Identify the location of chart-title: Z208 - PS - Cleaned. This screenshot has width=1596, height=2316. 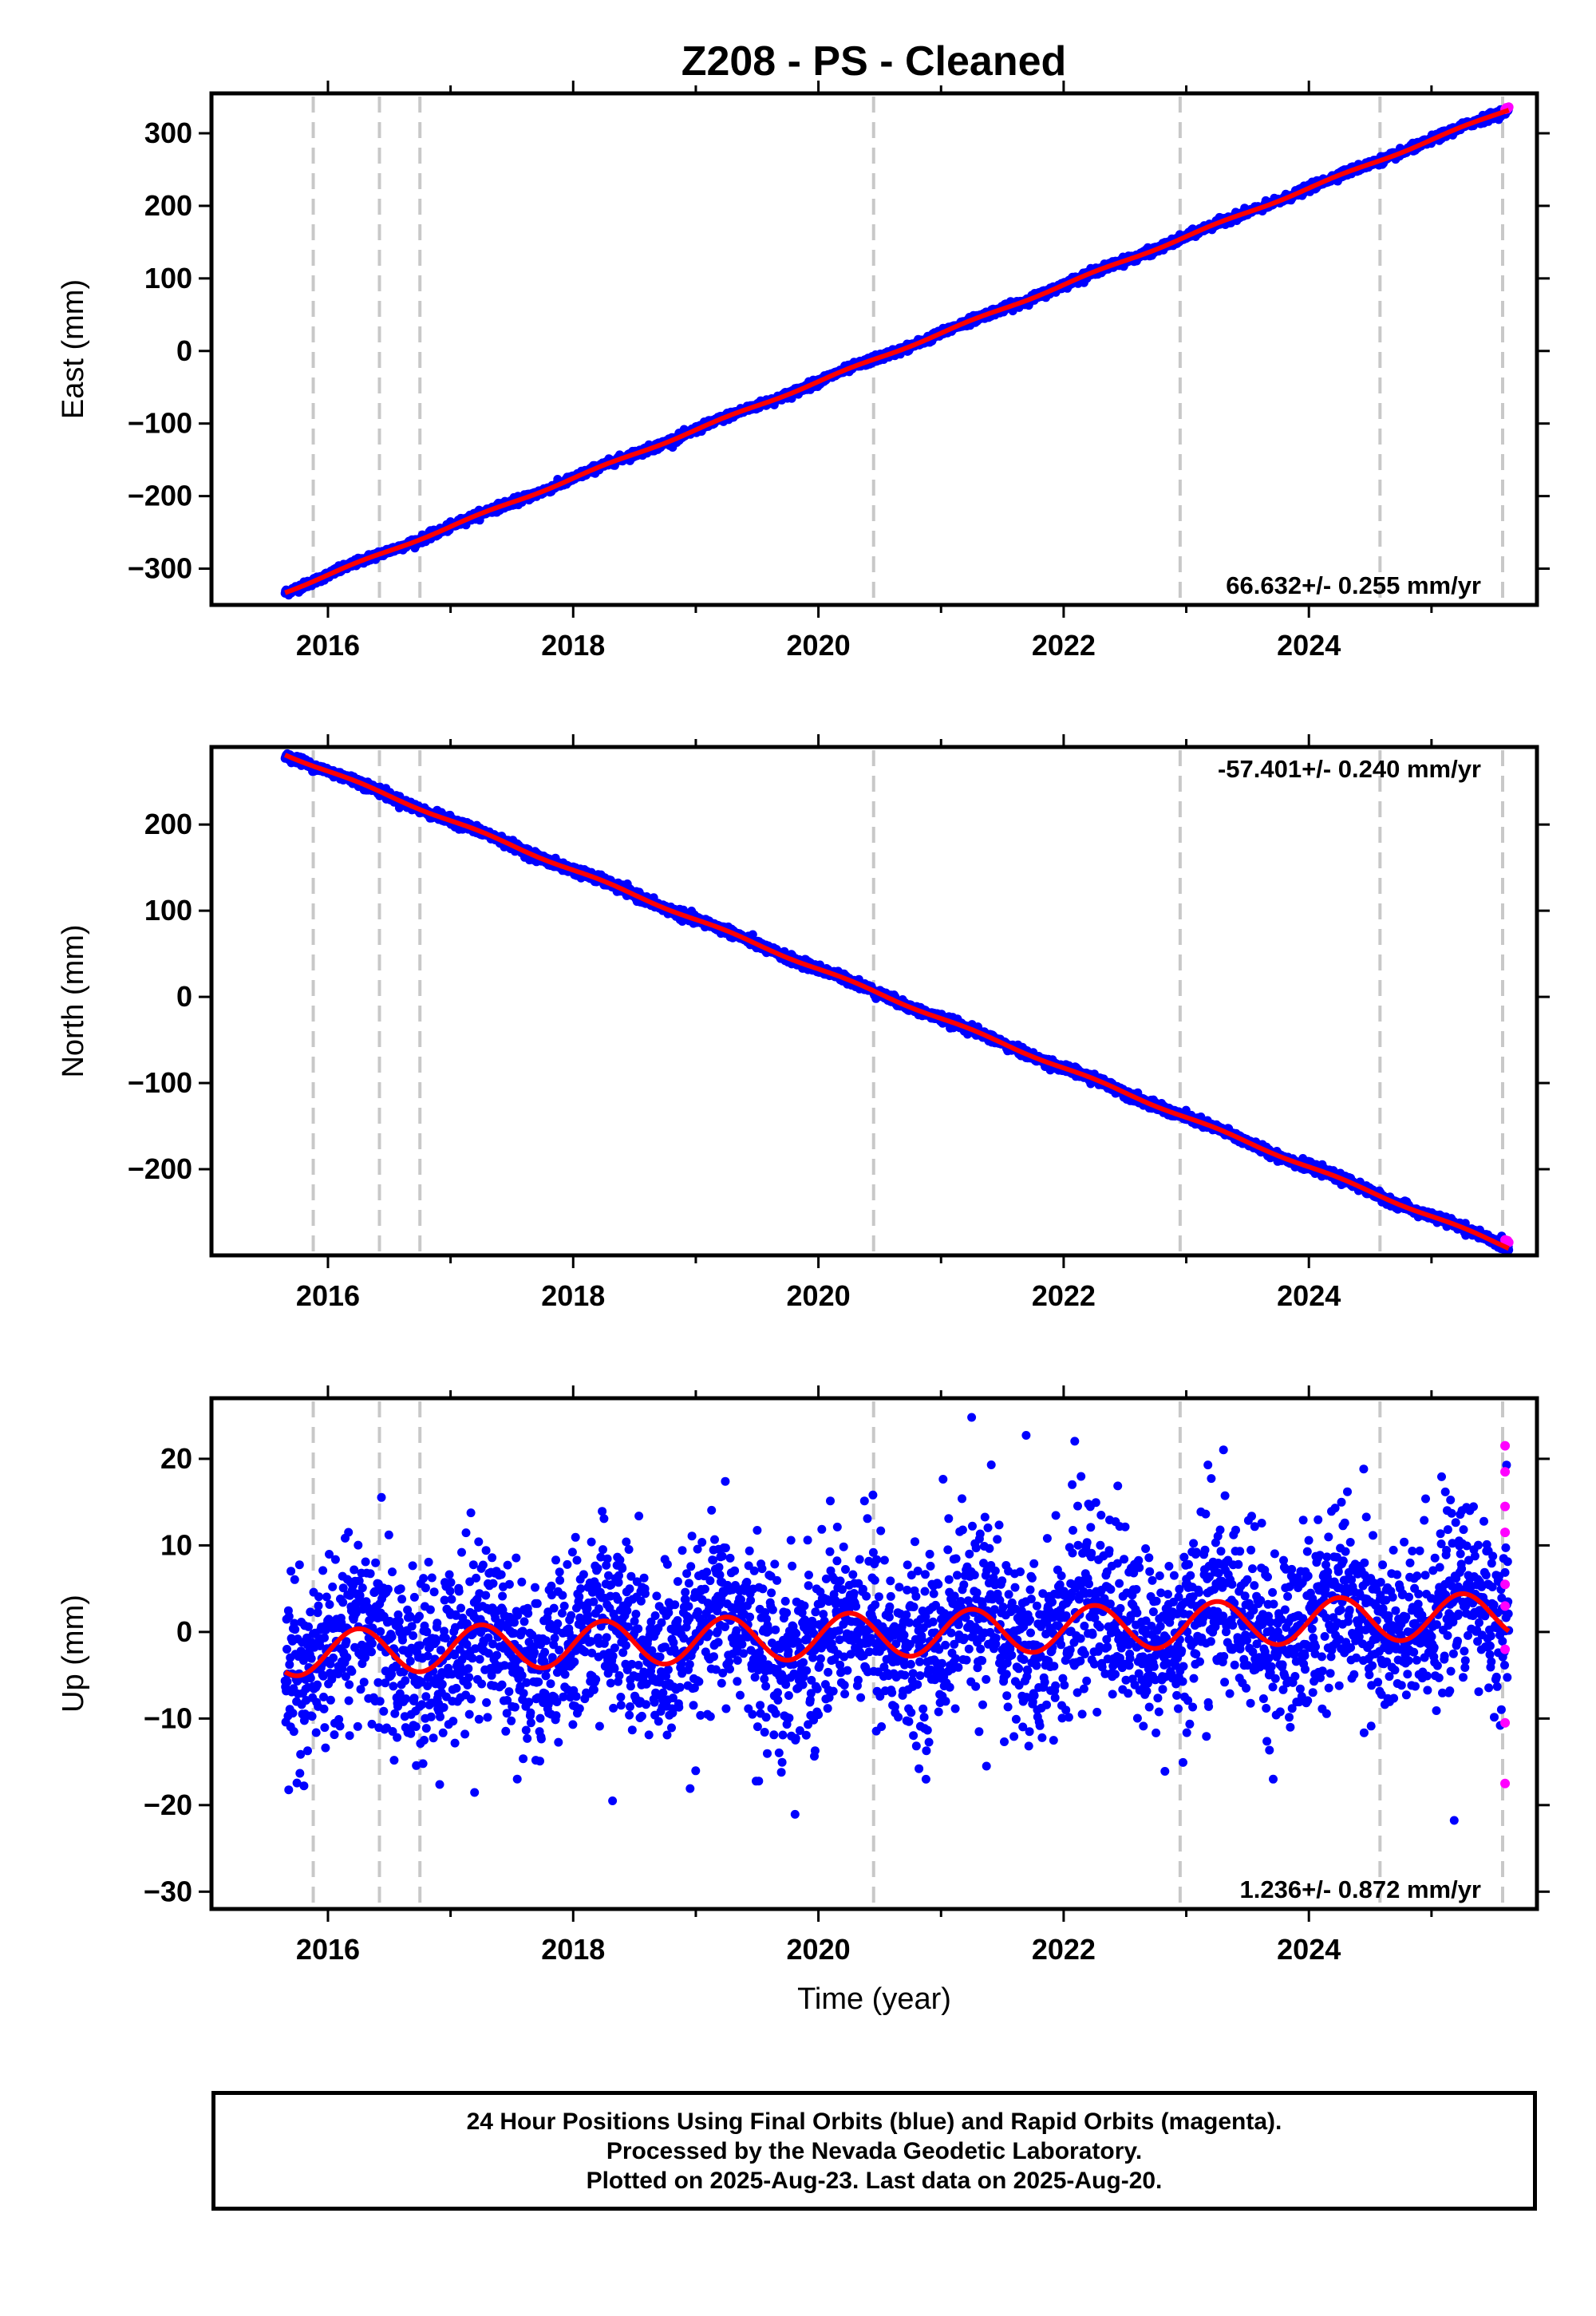
(874, 61).